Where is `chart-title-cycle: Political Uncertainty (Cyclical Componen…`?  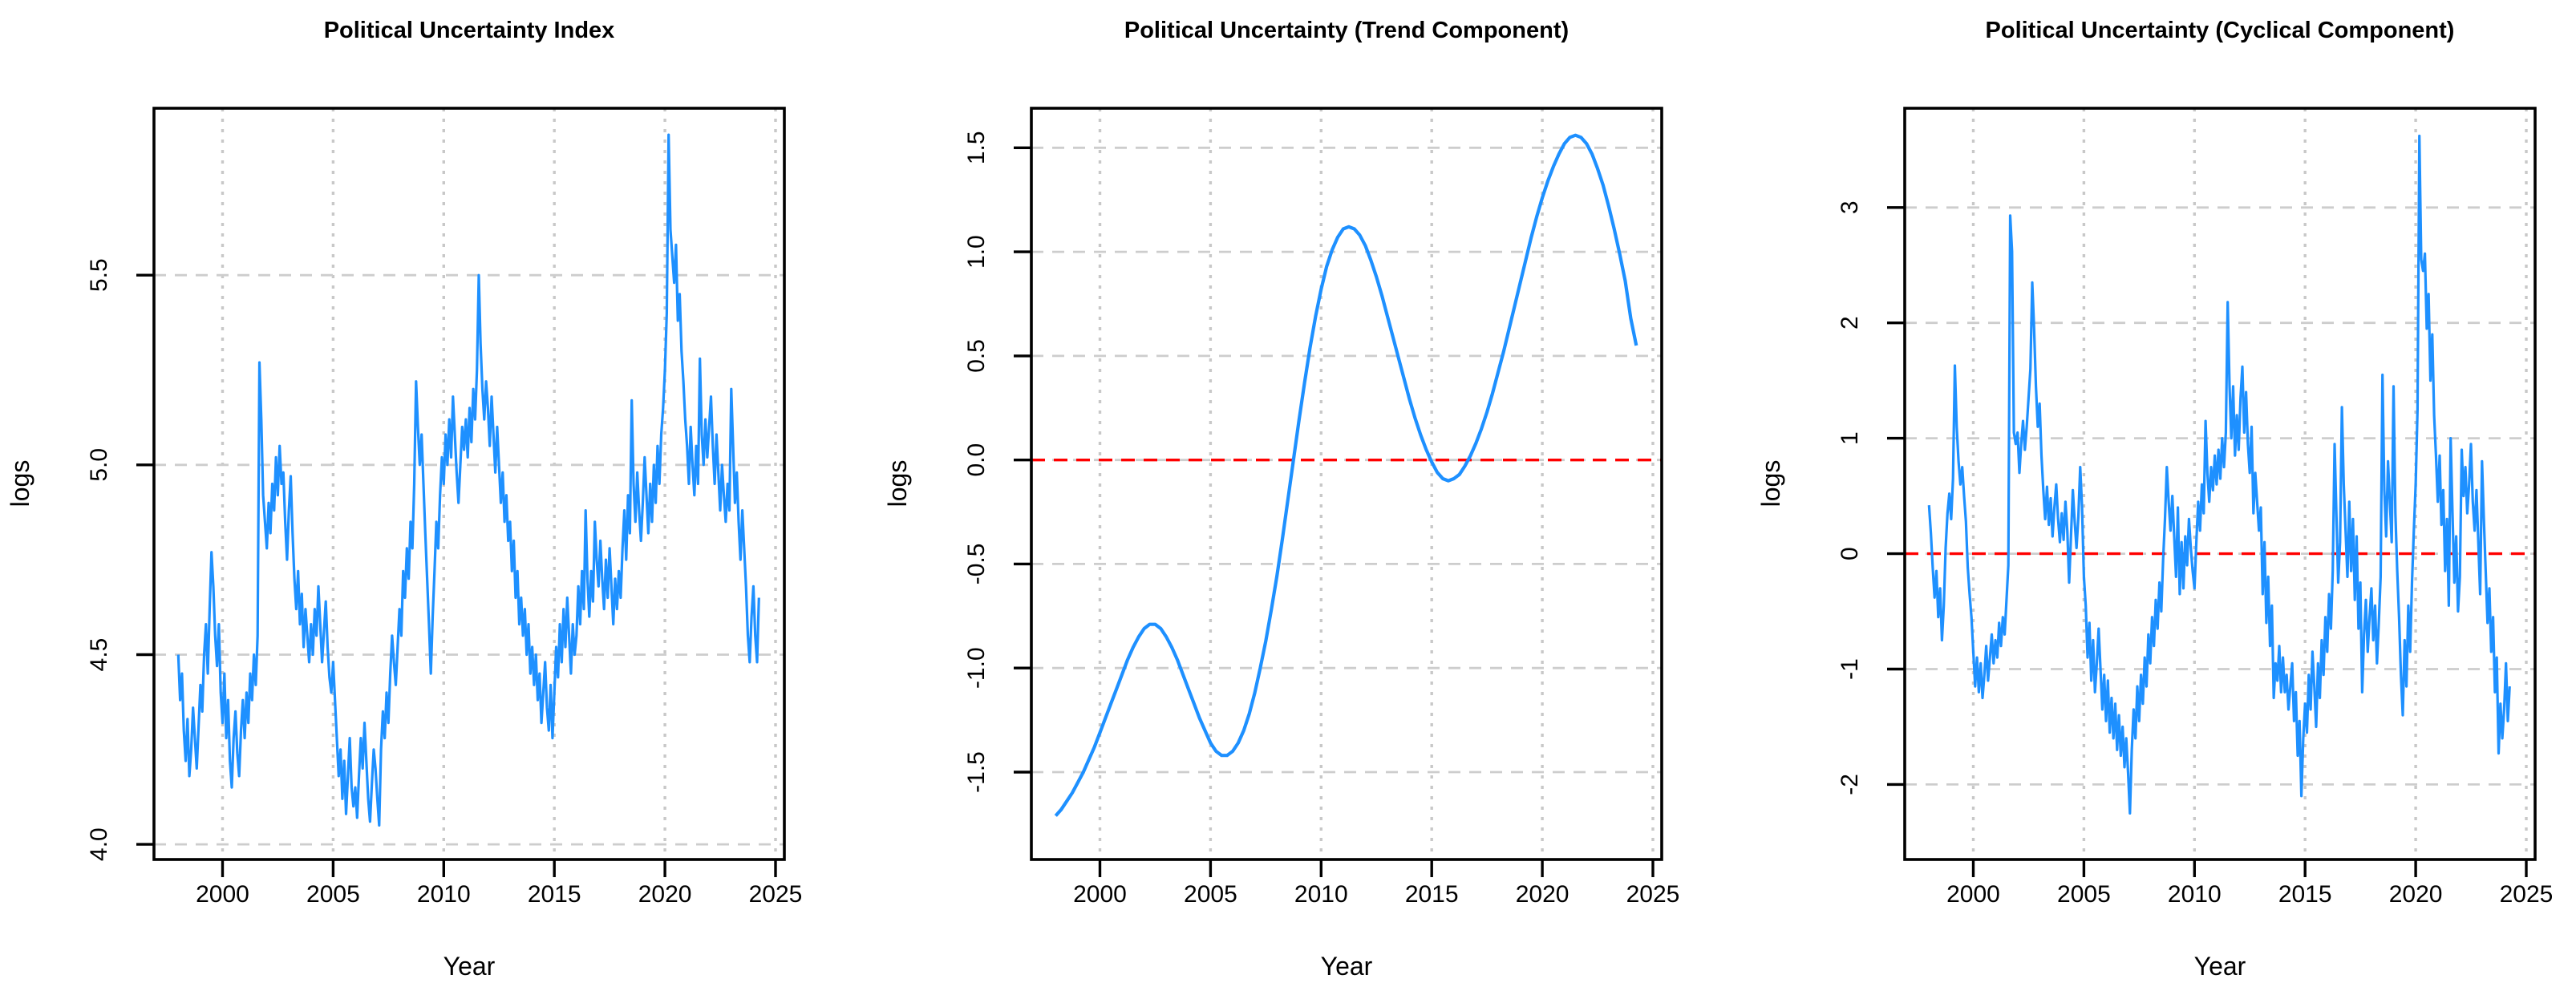 chart-title-cycle: Political Uncertainty (Cyclical Componen… is located at coordinates (2220, 31).